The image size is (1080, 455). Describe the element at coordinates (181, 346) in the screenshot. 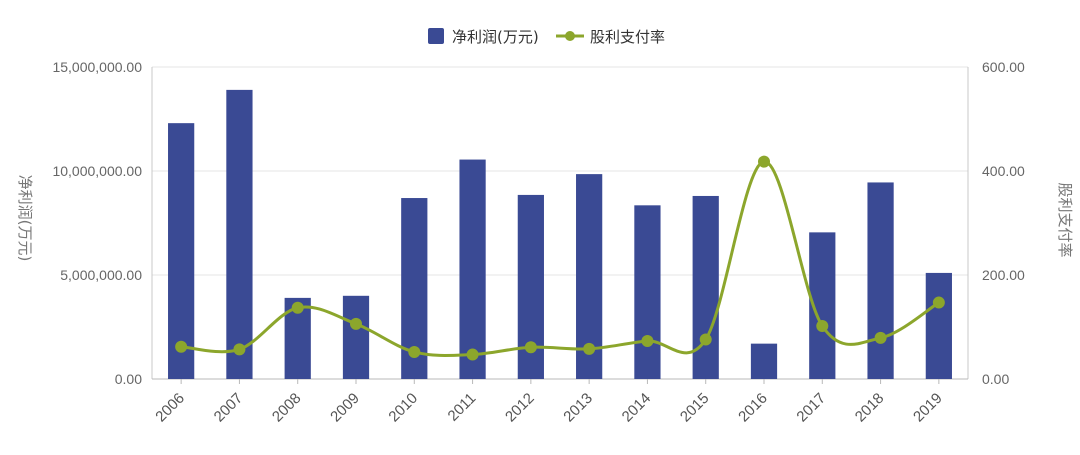

I see `point-payout-ratio-2006` at that location.